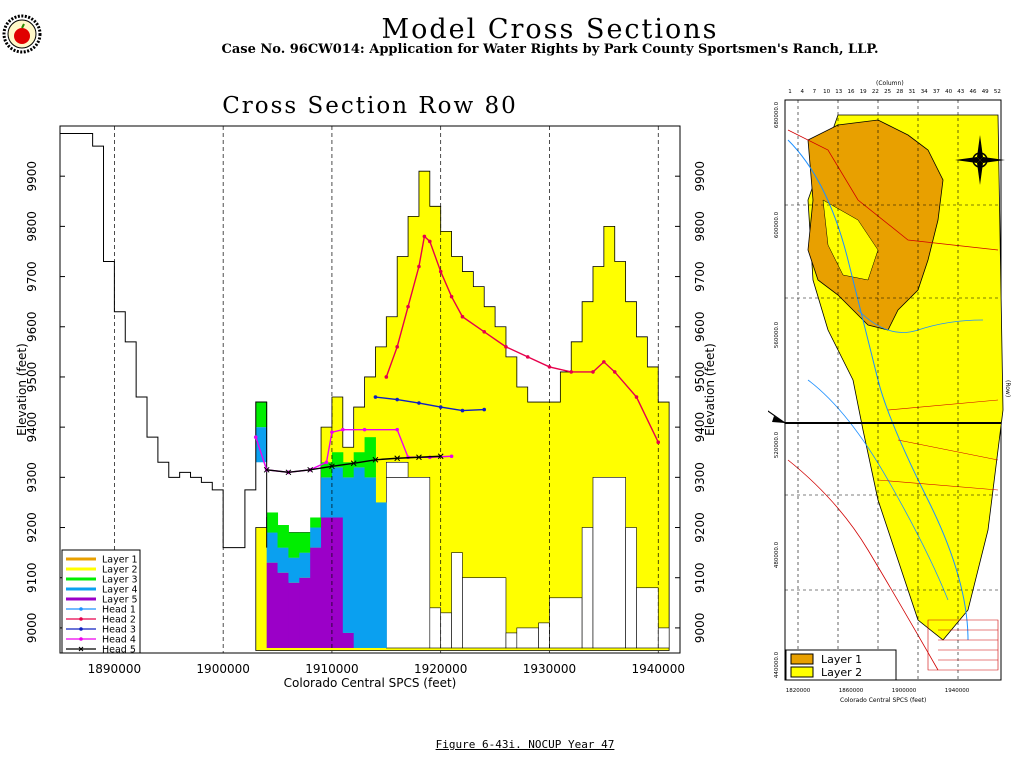 This screenshot has width=1024, height=768. What do you see at coordinates (120, 570) in the screenshot?
I see `legend-label: Layer 2` at bounding box center [120, 570].